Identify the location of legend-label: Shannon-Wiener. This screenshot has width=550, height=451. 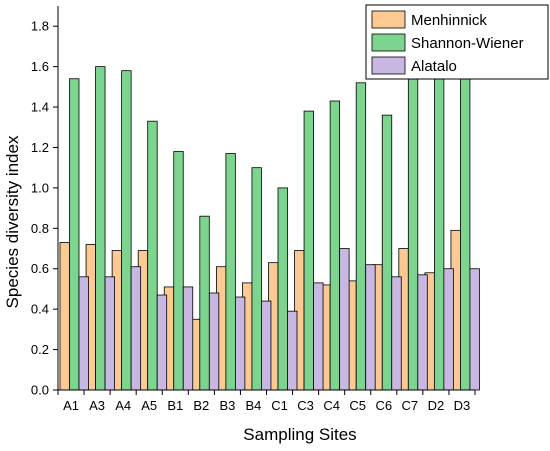
(467, 43).